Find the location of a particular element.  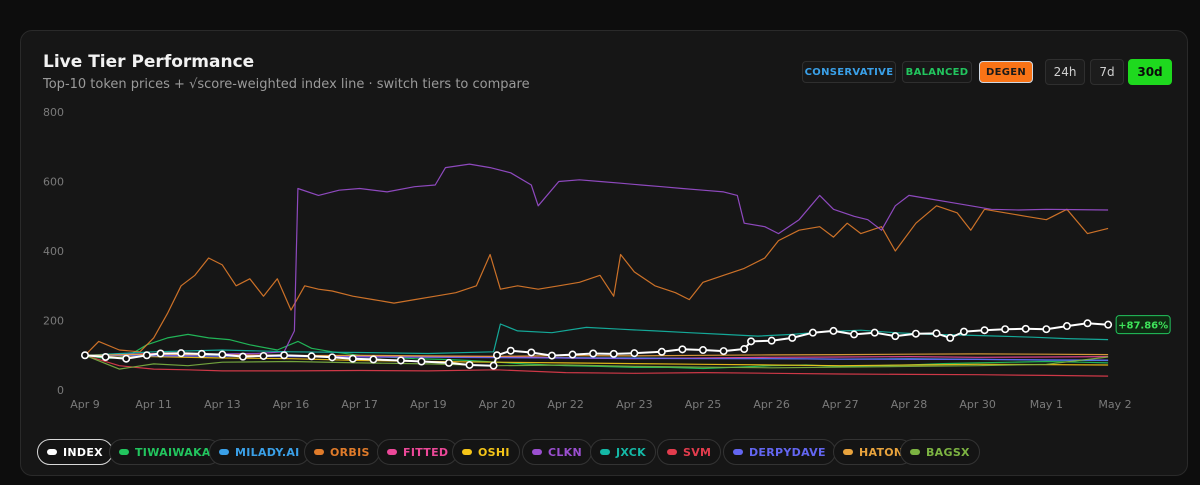

y-tick-label: 800 is located at coordinates (53, 112).